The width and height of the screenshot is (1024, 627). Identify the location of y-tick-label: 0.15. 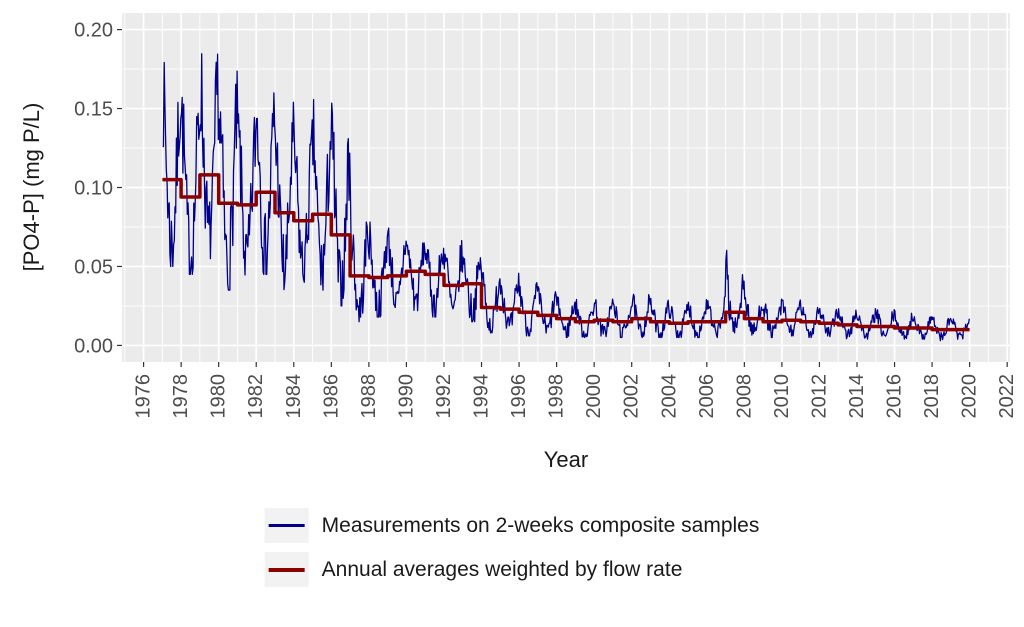
(93, 110).